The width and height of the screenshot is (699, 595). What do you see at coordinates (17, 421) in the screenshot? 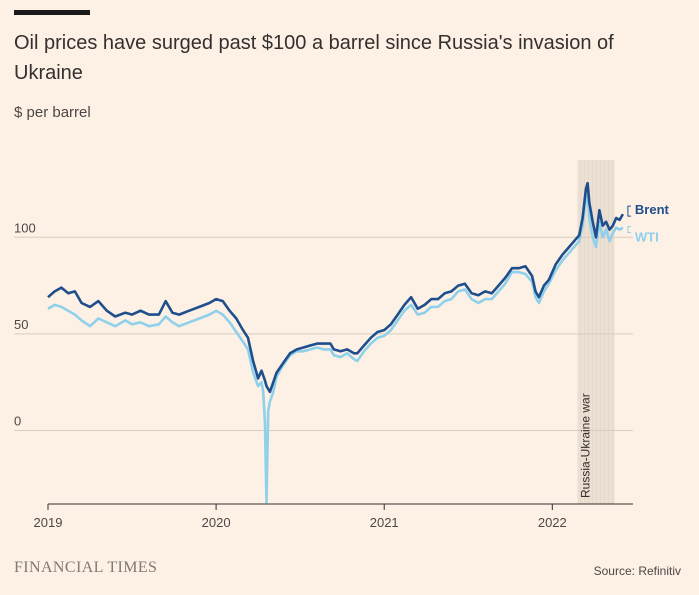
I see `y-tick-label: 0` at bounding box center [17, 421].